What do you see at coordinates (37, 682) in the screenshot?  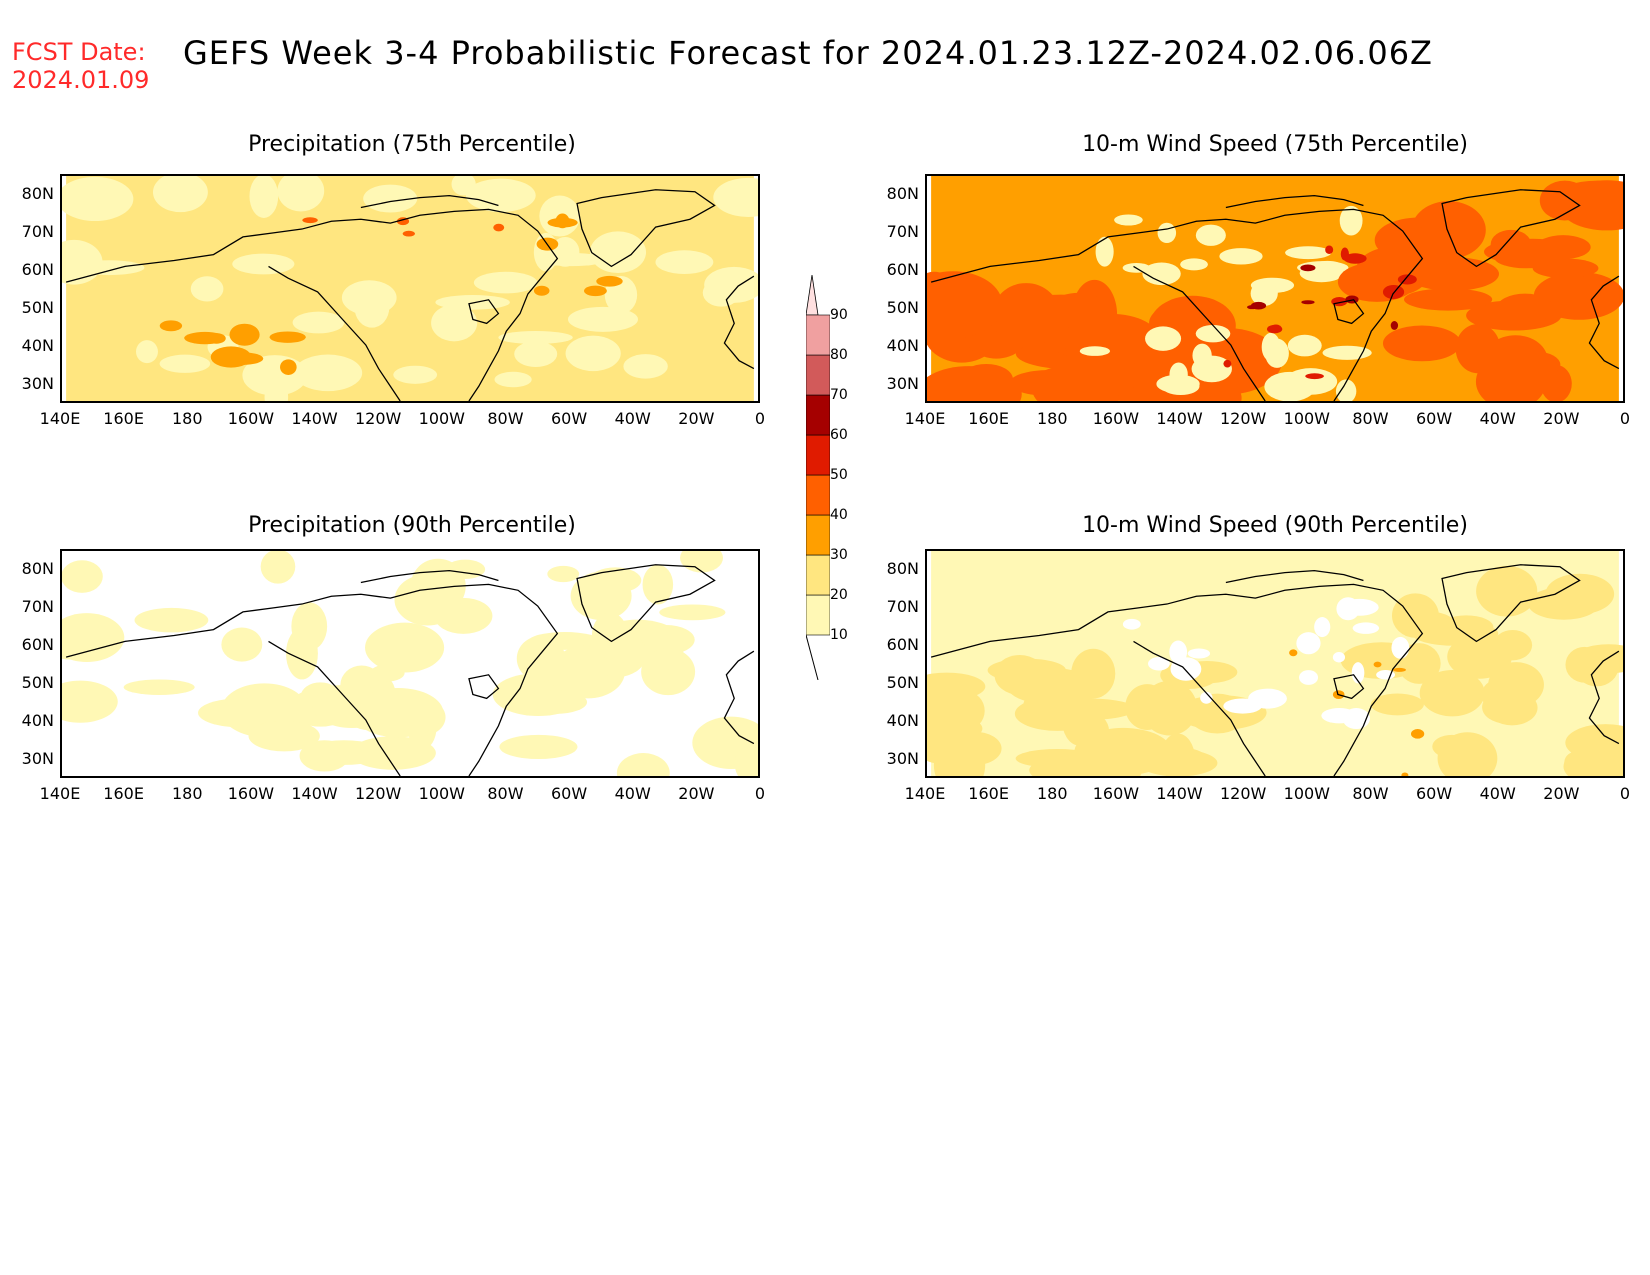 I see `lat-tick-label: 50N` at bounding box center [37, 682].